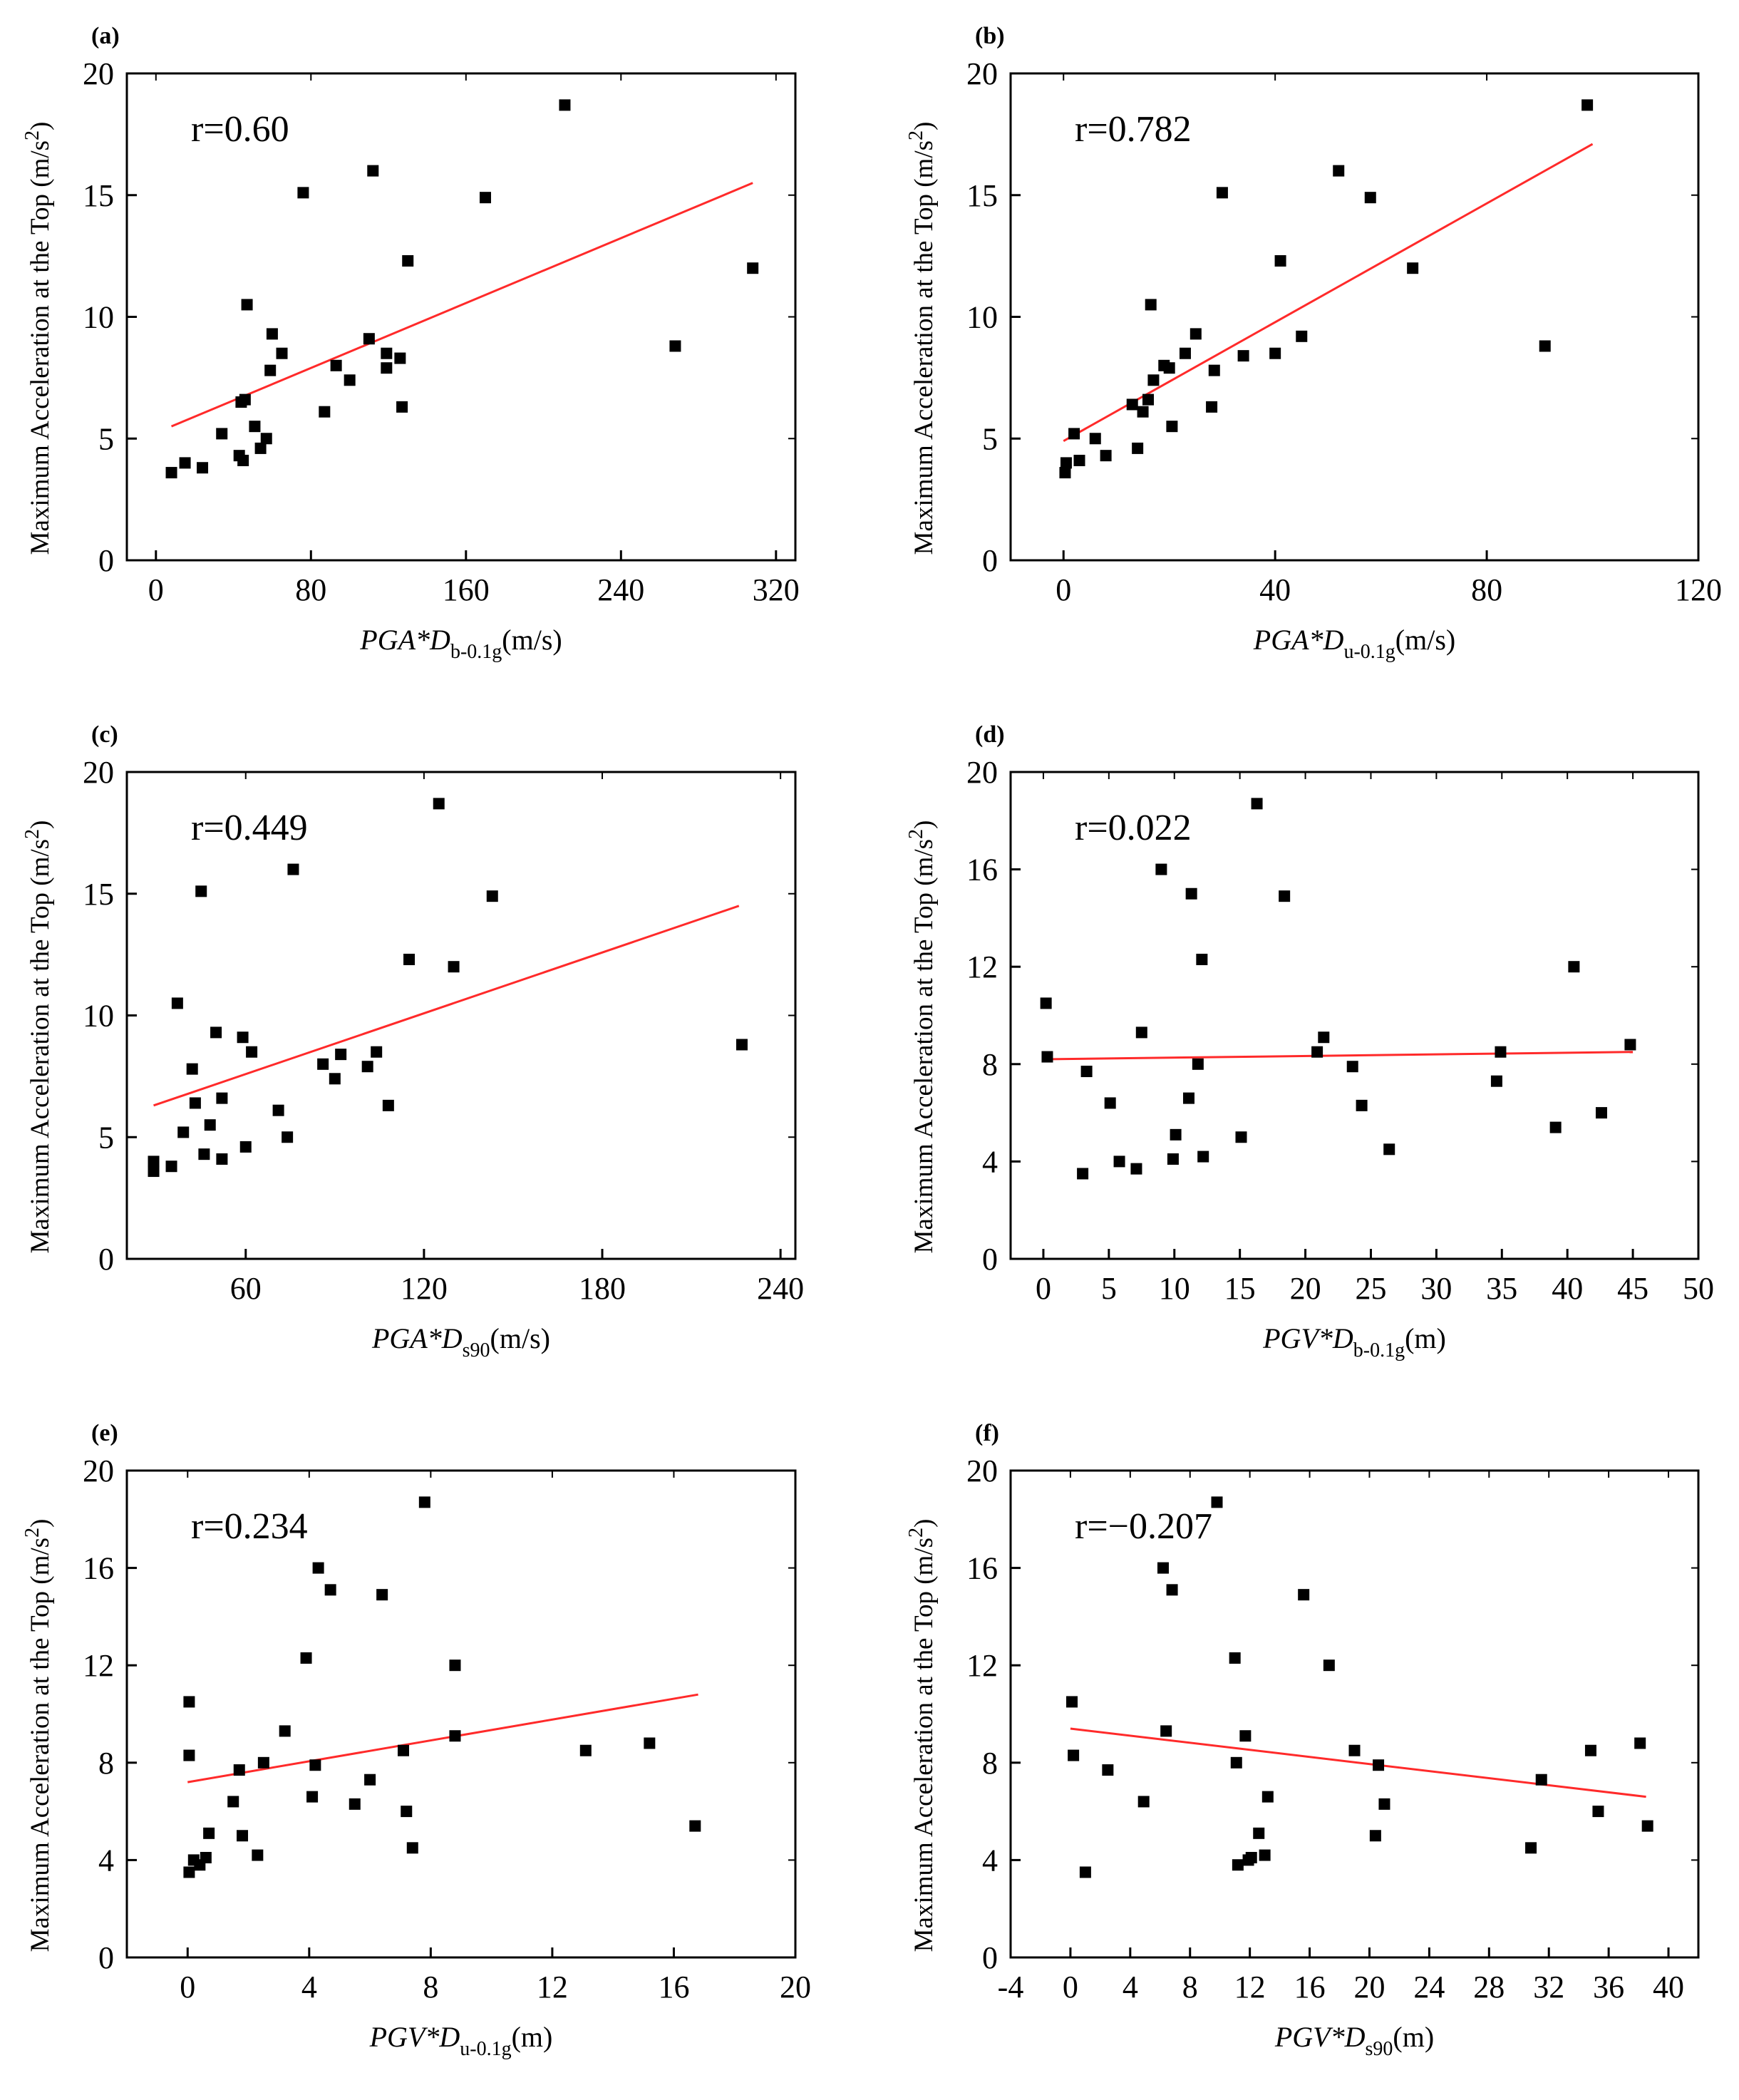 This screenshot has height=2100, width=1739. What do you see at coordinates (990, 560) in the screenshot?
I see `y-tick-label: 0` at bounding box center [990, 560].